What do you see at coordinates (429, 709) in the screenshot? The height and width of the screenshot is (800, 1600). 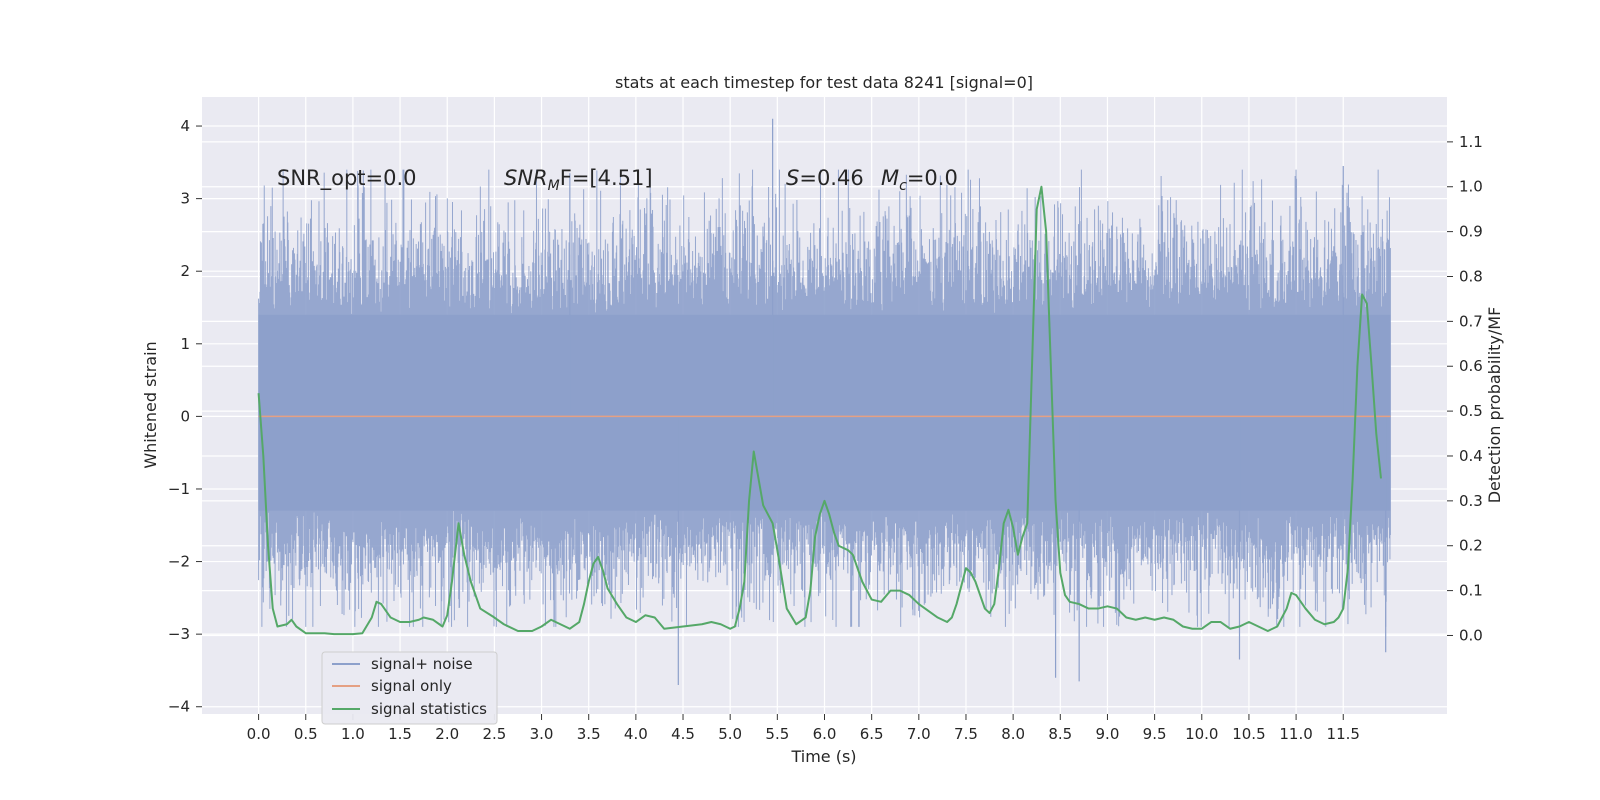 I see `legend-label-signal-statistics: signal statistics` at bounding box center [429, 709].